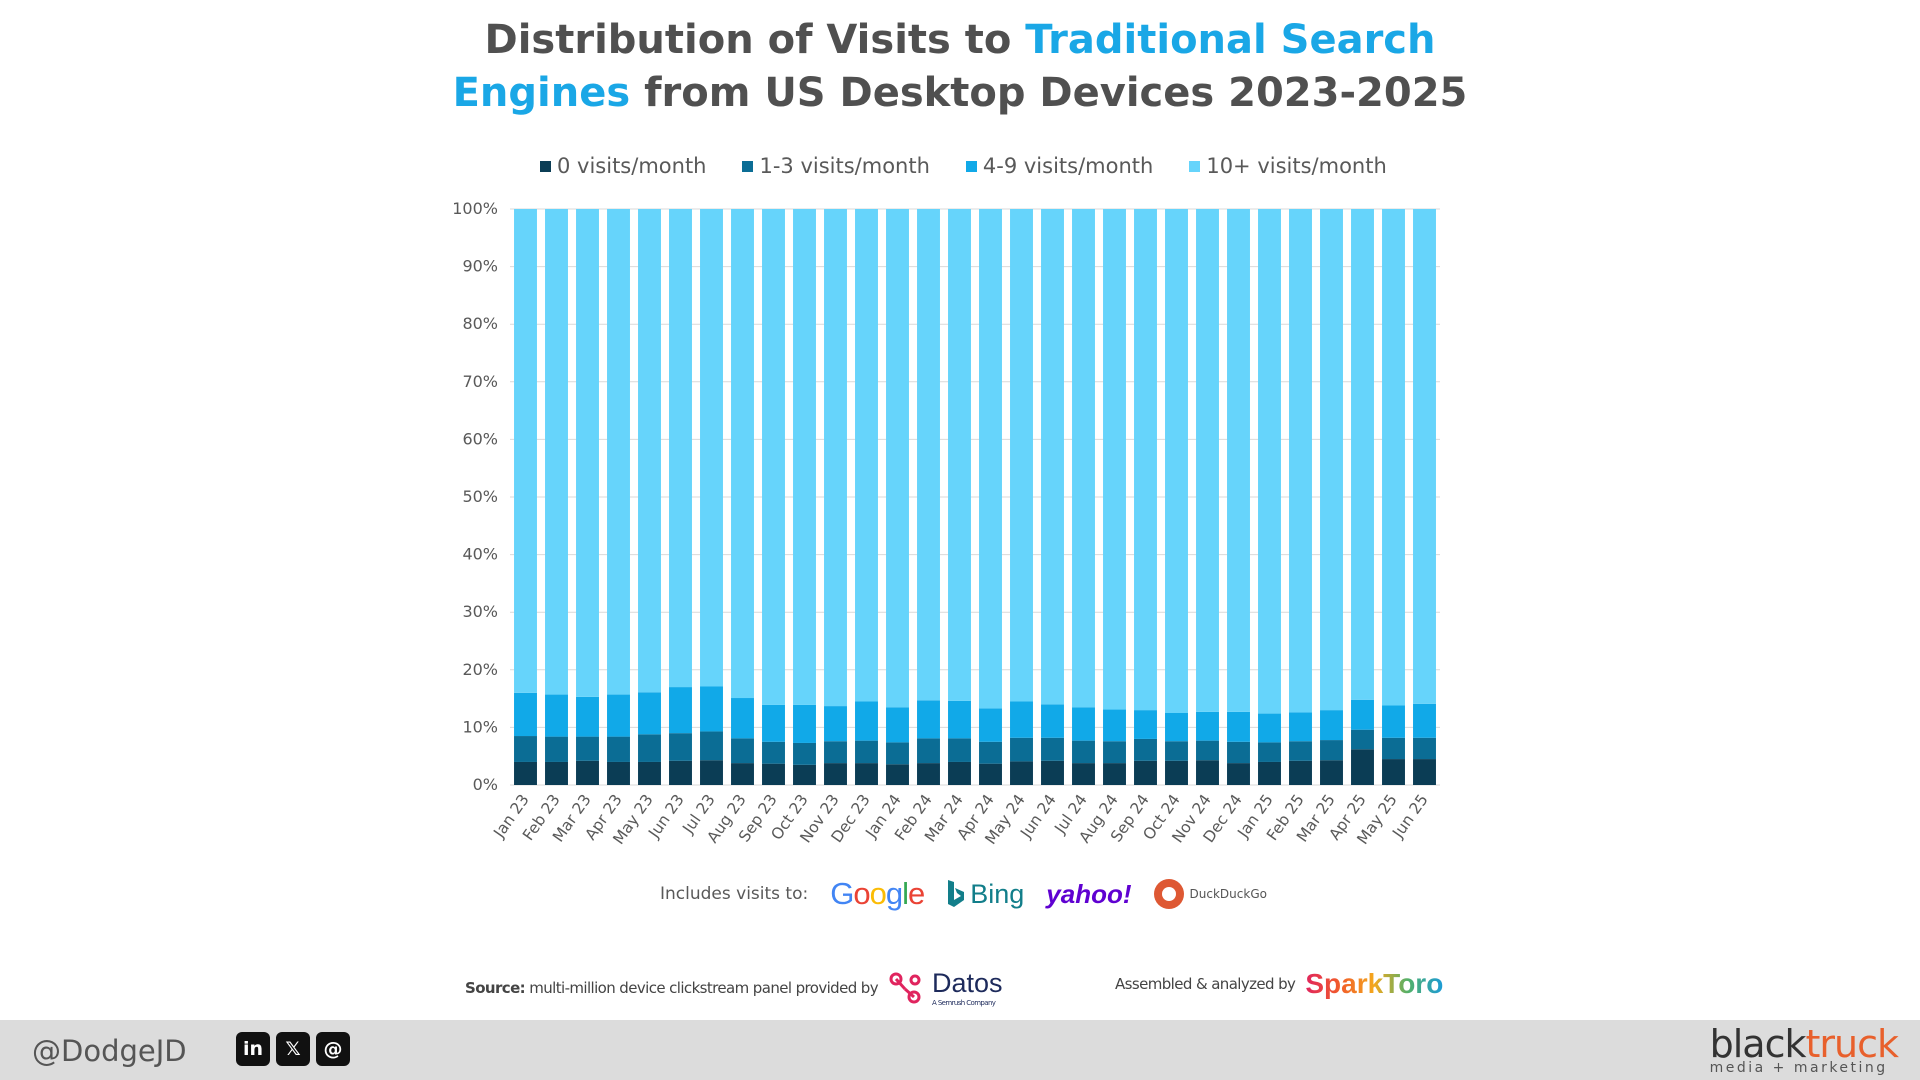 The width and height of the screenshot is (1920, 1080). What do you see at coordinates (956, 893) in the screenshot?
I see `bing-icon` at bounding box center [956, 893].